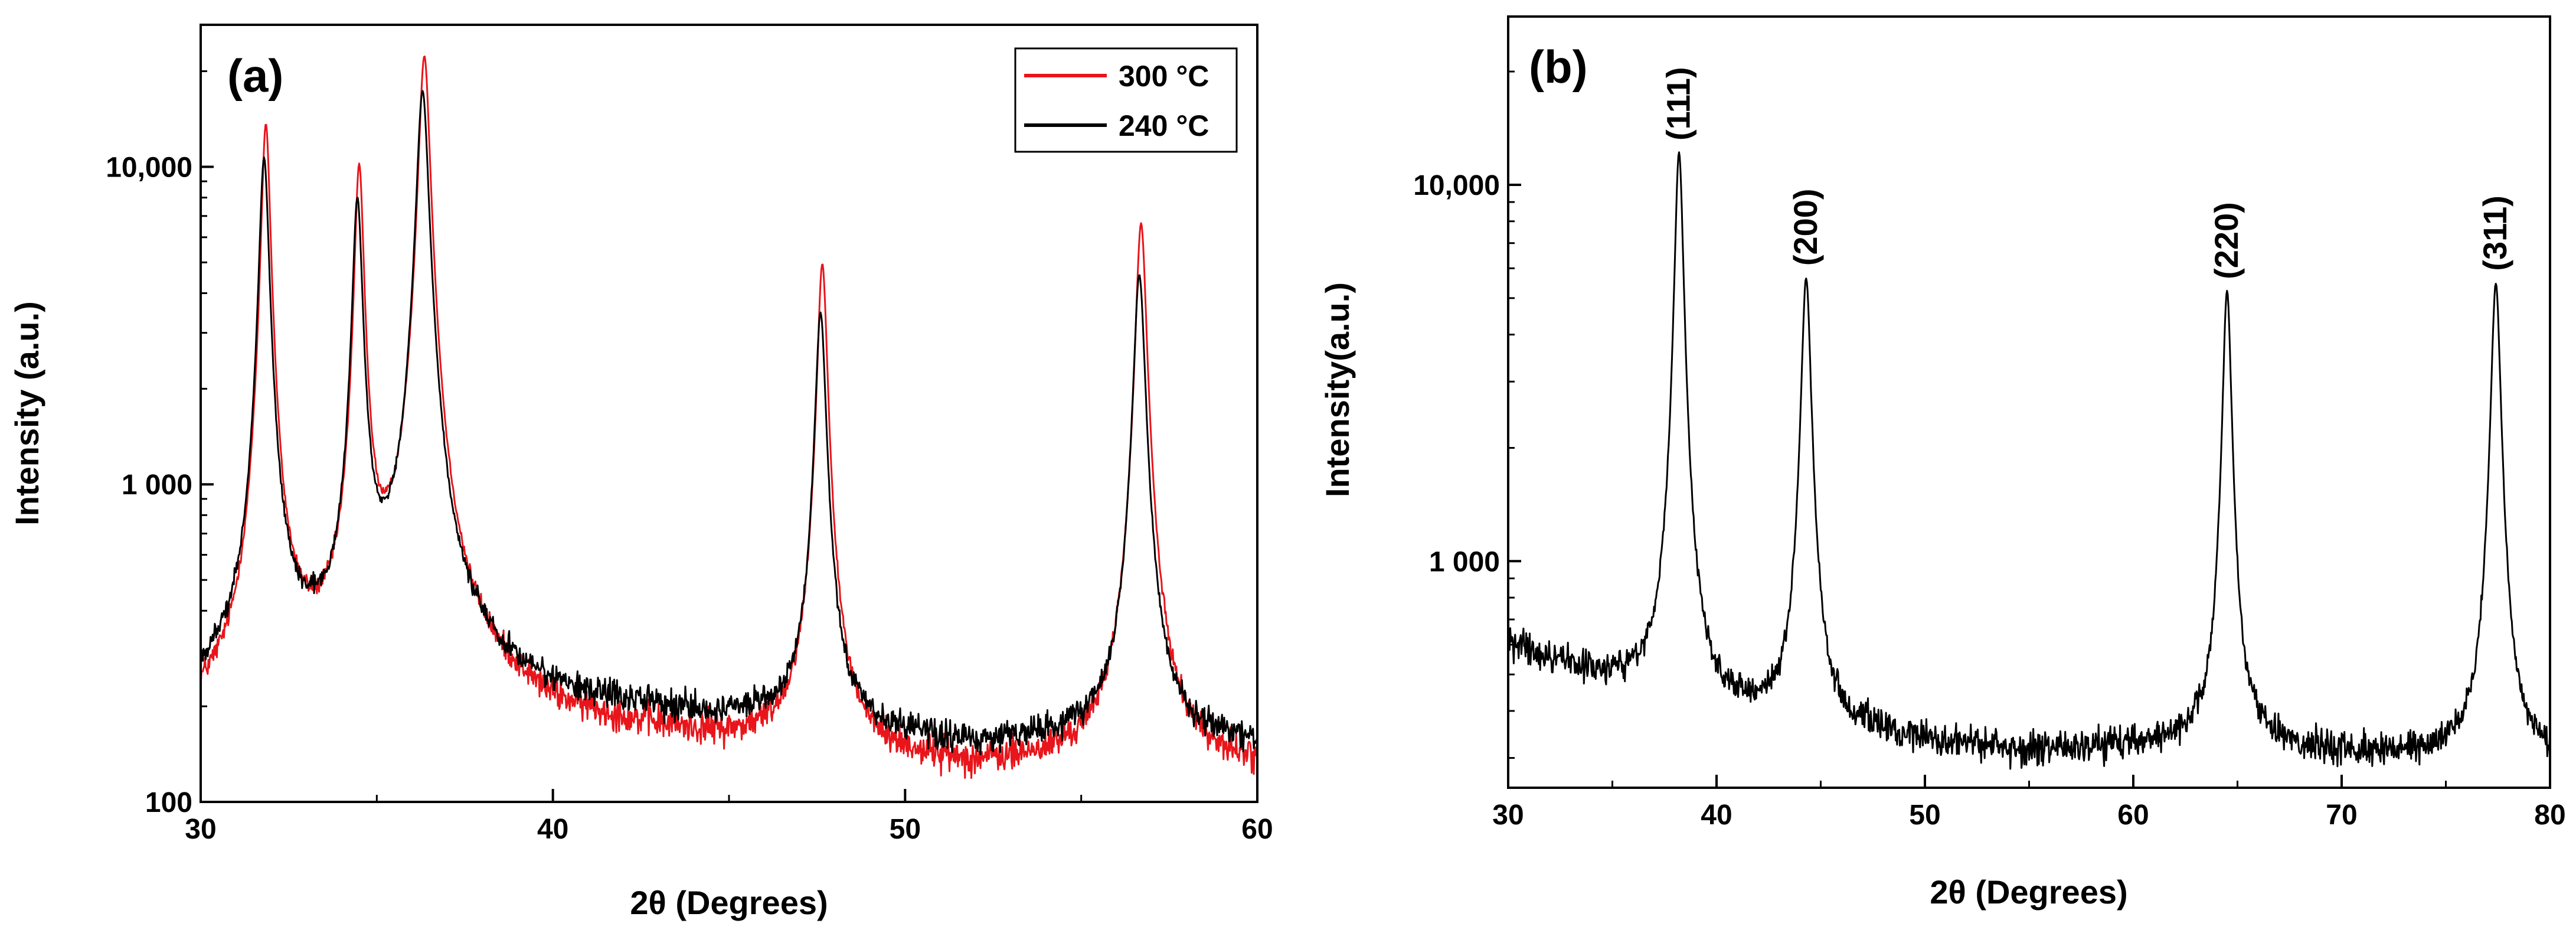  What do you see at coordinates (2086, 173) in the screenshot?
I see `panel-b-peak-annotations: (111) (200) (220) (311)` at bounding box center [2086, 173].